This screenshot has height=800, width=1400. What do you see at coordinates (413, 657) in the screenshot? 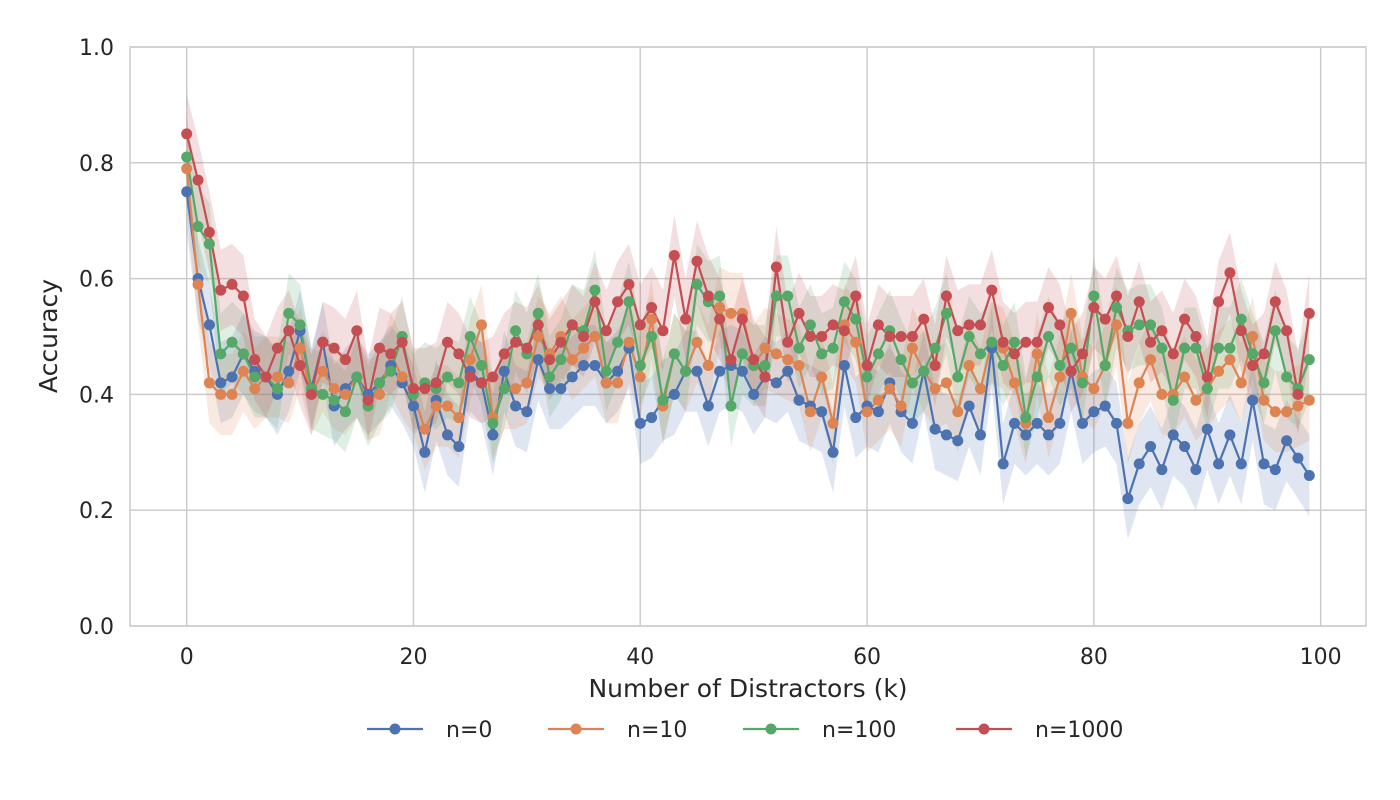
I see `x-tick-label: 20` at bounding box center [413, 657].